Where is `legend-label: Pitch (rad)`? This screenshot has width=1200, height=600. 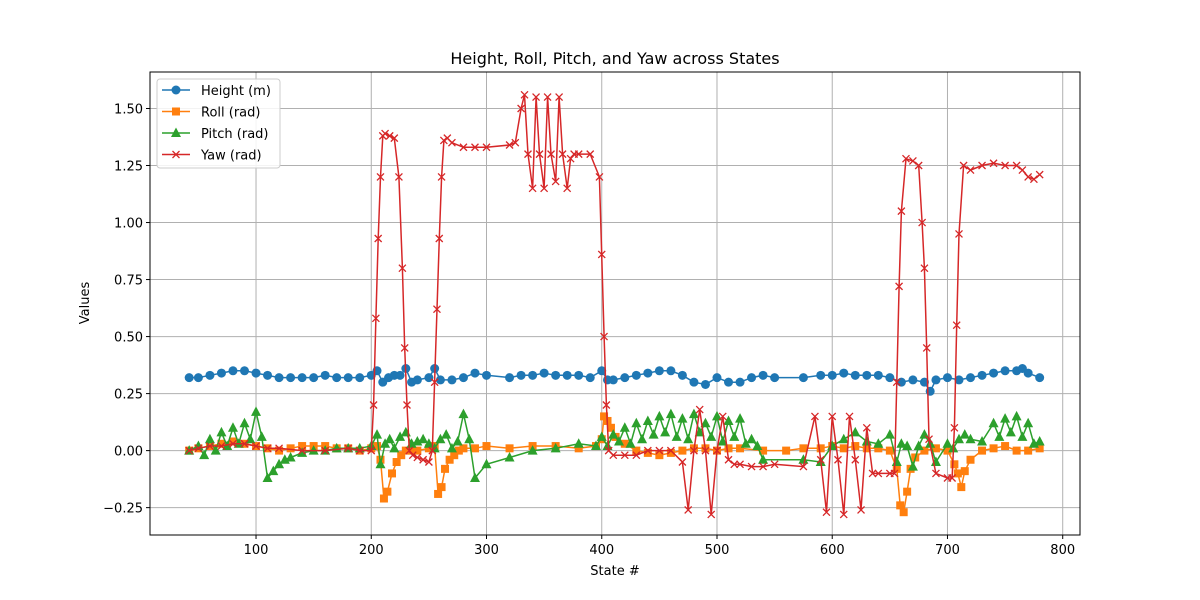 legend-label: Pitch (rad) is located at coordinates (235, 134).